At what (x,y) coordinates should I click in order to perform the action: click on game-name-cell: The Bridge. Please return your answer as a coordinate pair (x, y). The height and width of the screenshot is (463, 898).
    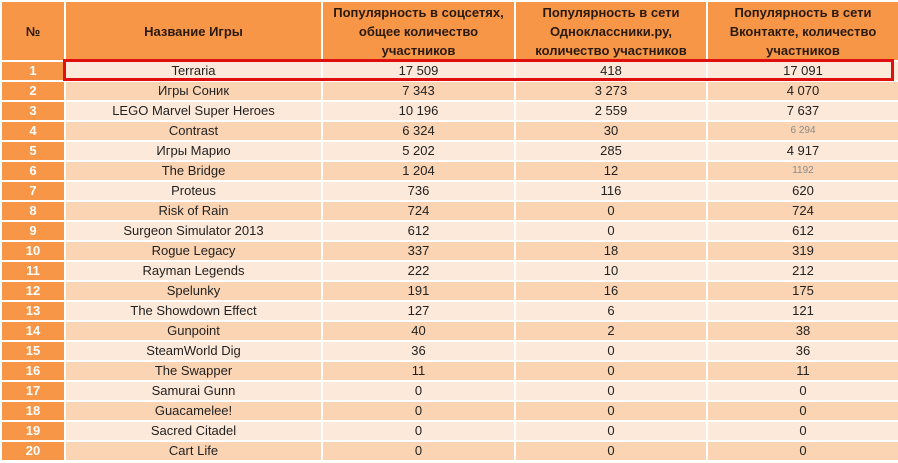
    Looking at the image, I should click on (193, 171).